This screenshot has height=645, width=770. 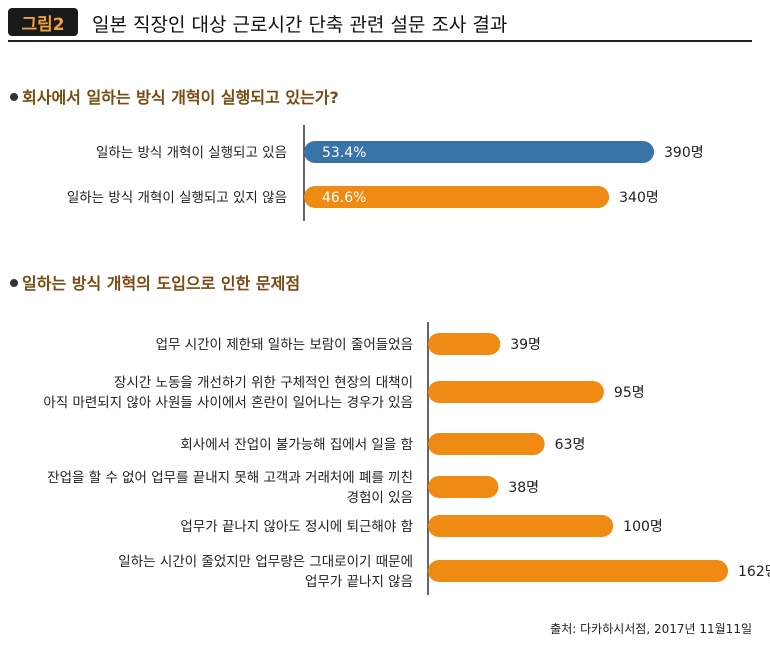 I want to click on chart2-value-label: 162명, so click(x=754, y=572).